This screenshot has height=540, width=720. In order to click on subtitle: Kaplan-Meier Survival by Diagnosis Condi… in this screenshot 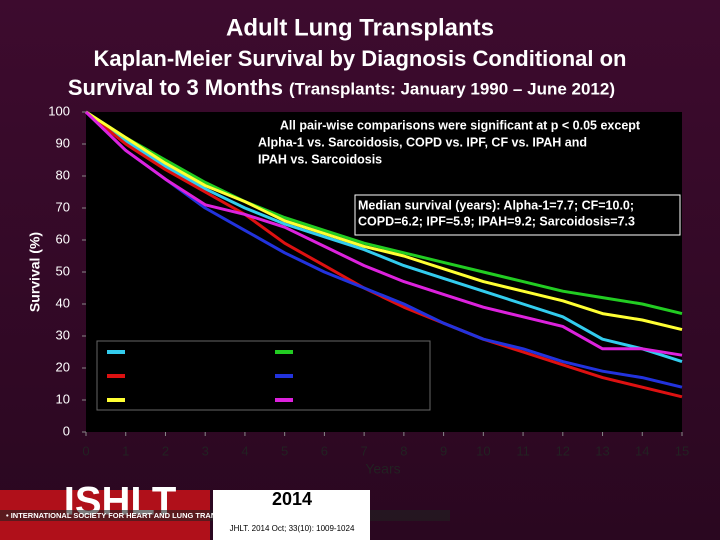, I will do `click(360, 58)`.